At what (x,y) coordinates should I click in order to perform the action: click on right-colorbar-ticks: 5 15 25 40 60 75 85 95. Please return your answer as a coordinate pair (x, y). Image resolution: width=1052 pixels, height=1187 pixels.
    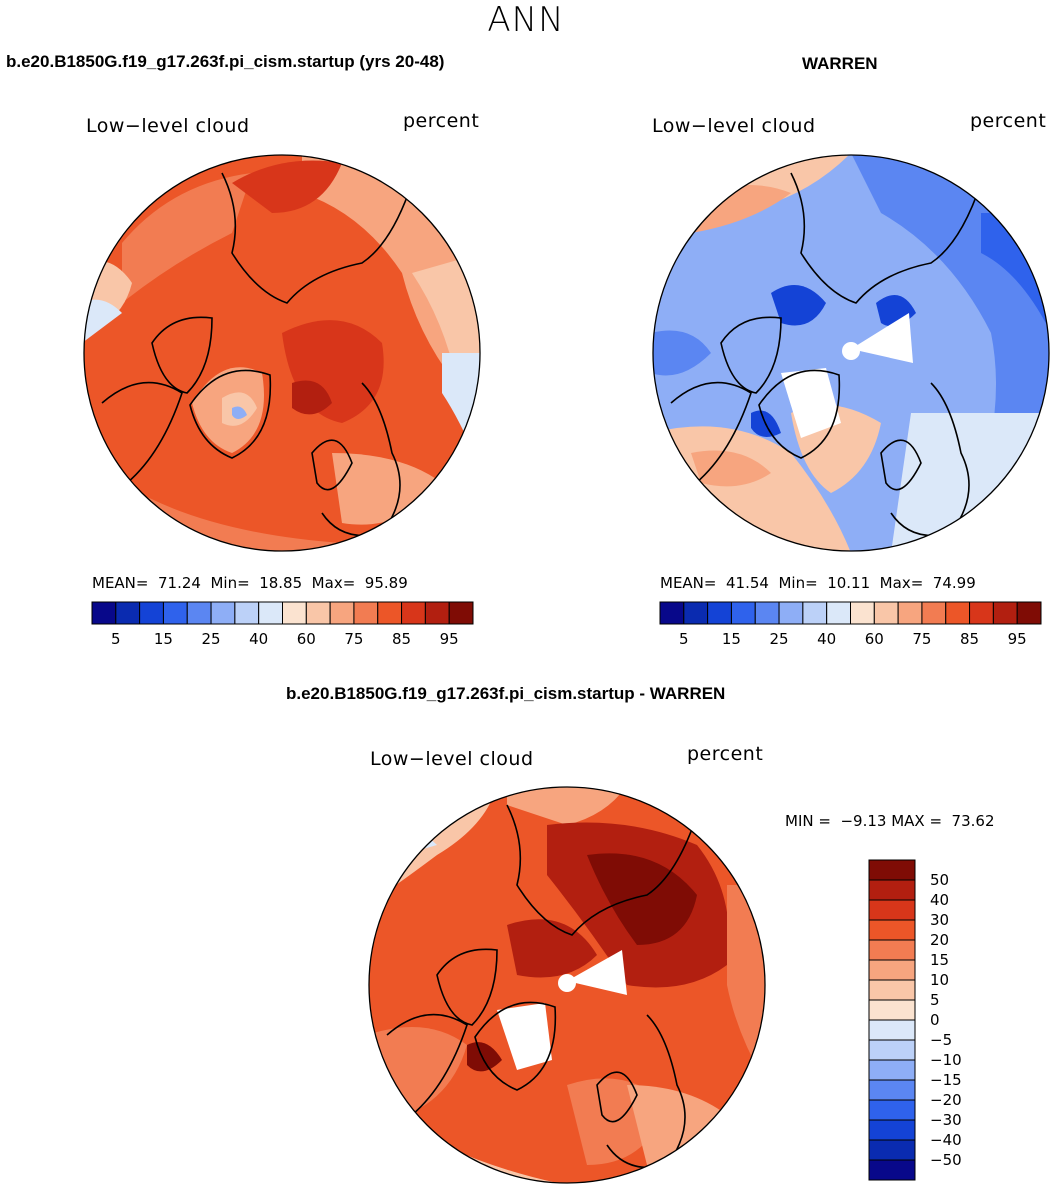
    Looking at the image, I should click on (850, 640).